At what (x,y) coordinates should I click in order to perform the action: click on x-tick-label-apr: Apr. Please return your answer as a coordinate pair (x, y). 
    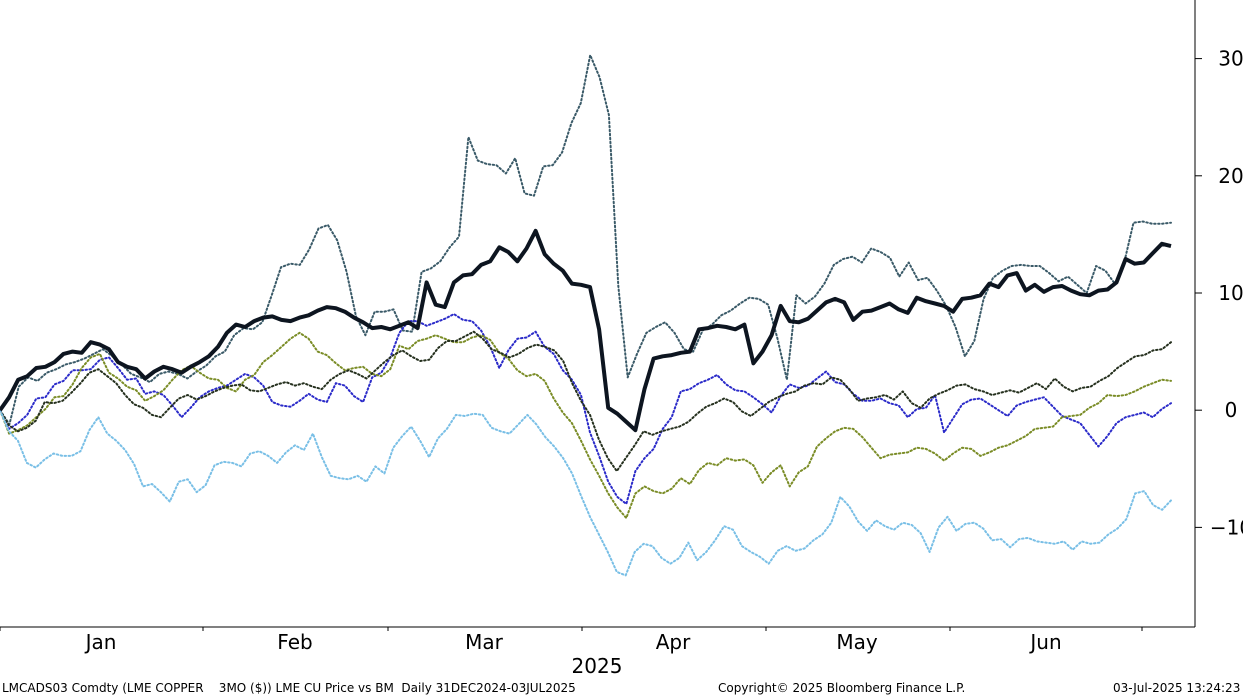
    Looking at the image, I should click on (673, 642).